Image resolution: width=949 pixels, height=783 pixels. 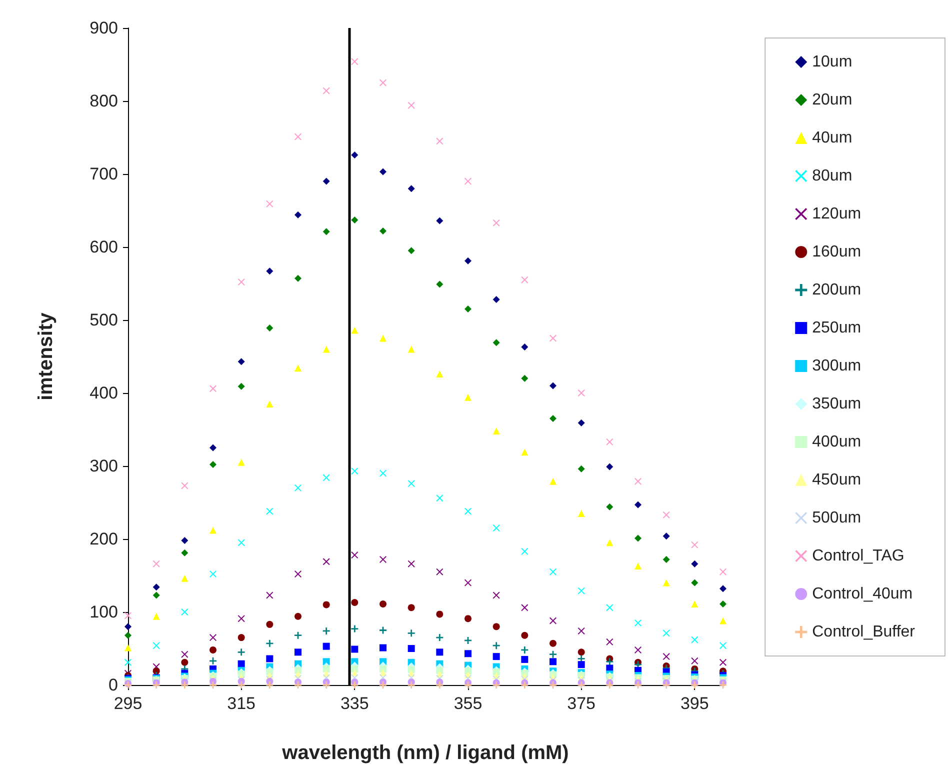 What do you see at coordinates (837, 518) in the screenshot?
I see `legend-label: 500um` at bounding box center [837, 518].